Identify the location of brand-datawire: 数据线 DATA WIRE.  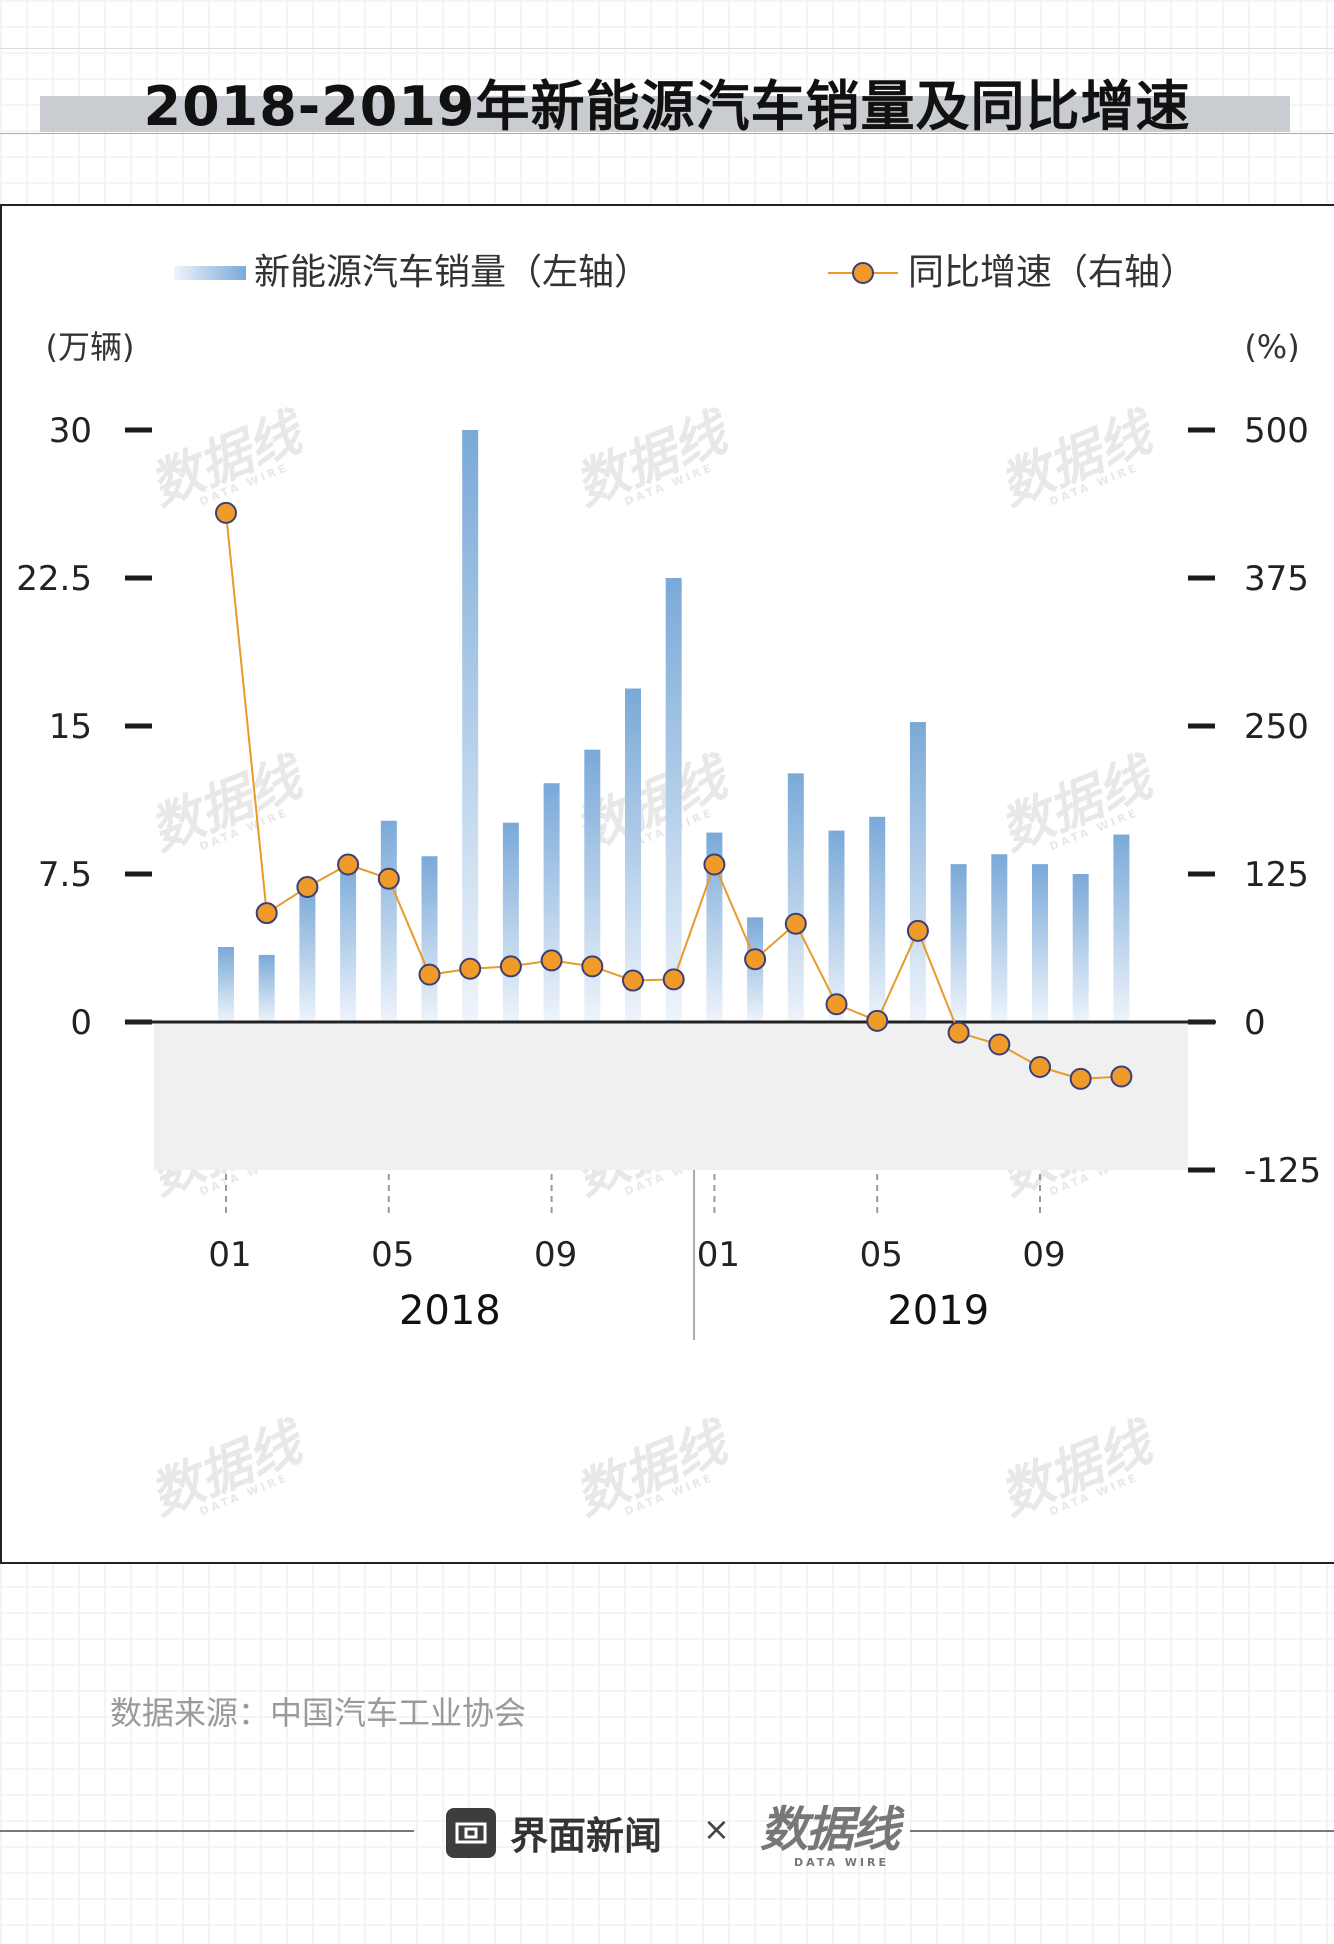
(830, 1829).